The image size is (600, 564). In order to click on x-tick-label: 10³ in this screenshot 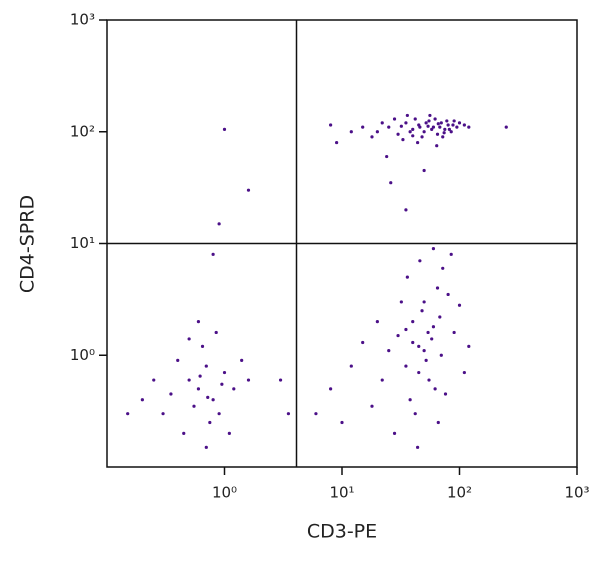, I will do `click(576, 493)`.